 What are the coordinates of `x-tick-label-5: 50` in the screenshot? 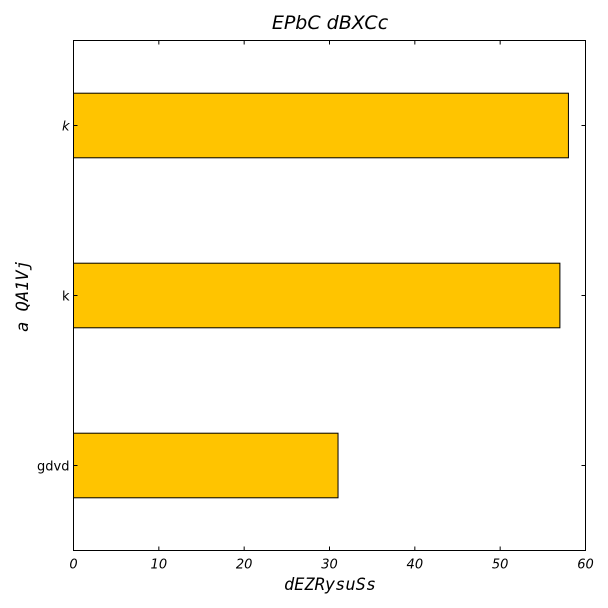 It's located at (500, 565).